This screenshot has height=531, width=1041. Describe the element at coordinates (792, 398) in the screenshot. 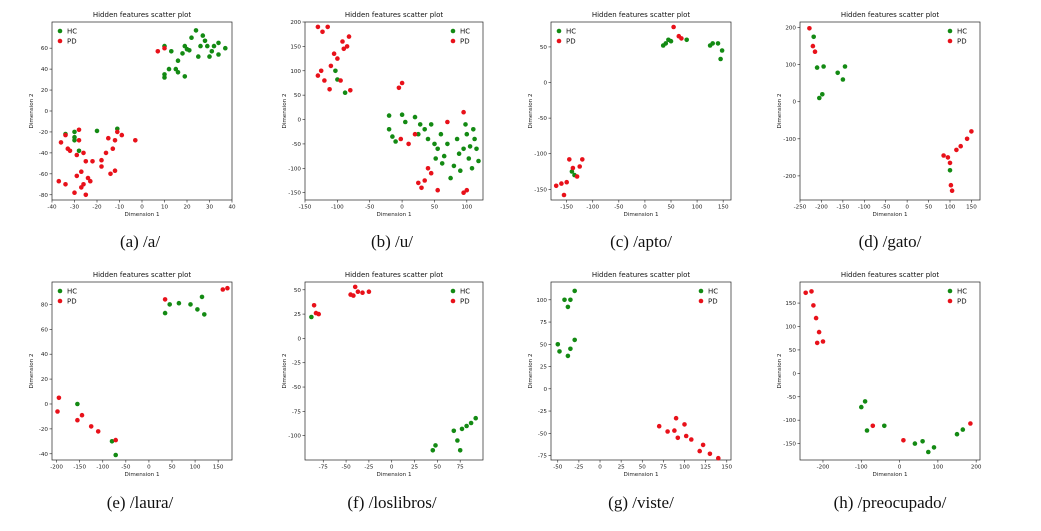

I see `y-tick-label: -50` at that location.